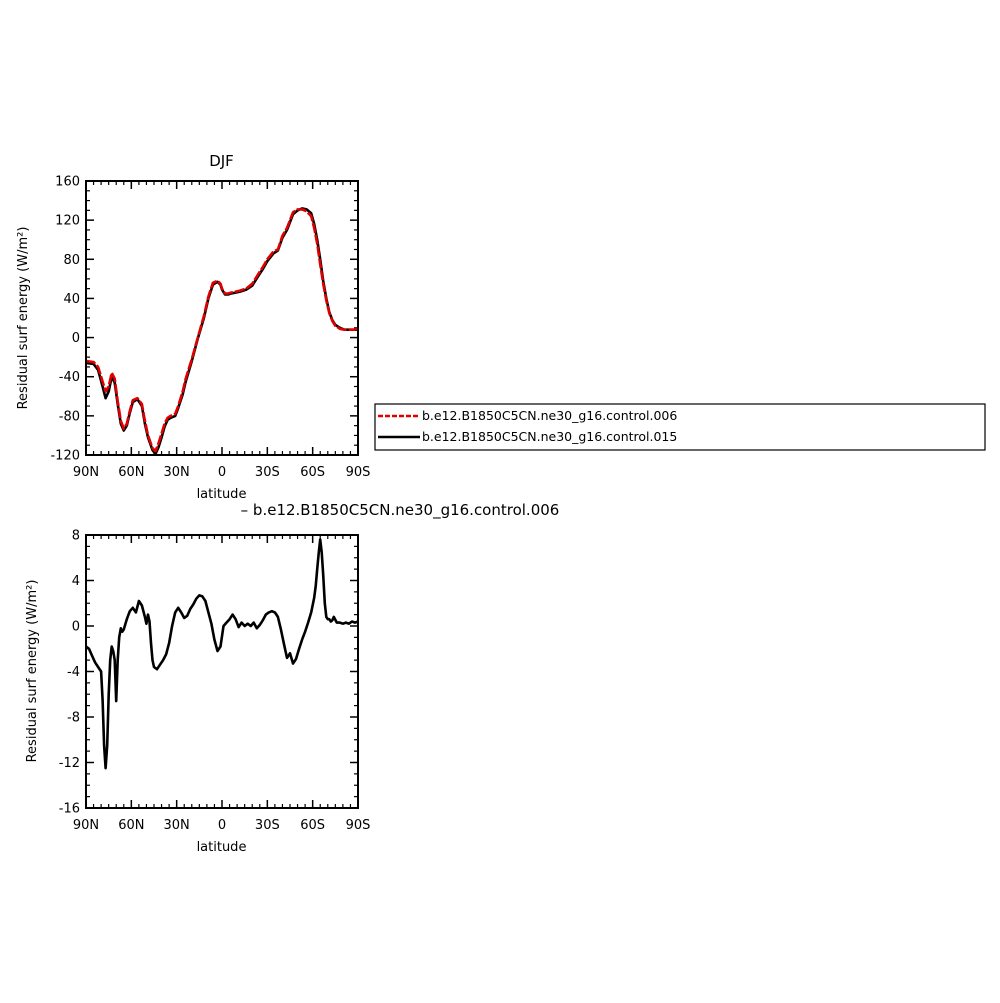  I want to click on p1-xtick-label: 90S, so click(358, 472).